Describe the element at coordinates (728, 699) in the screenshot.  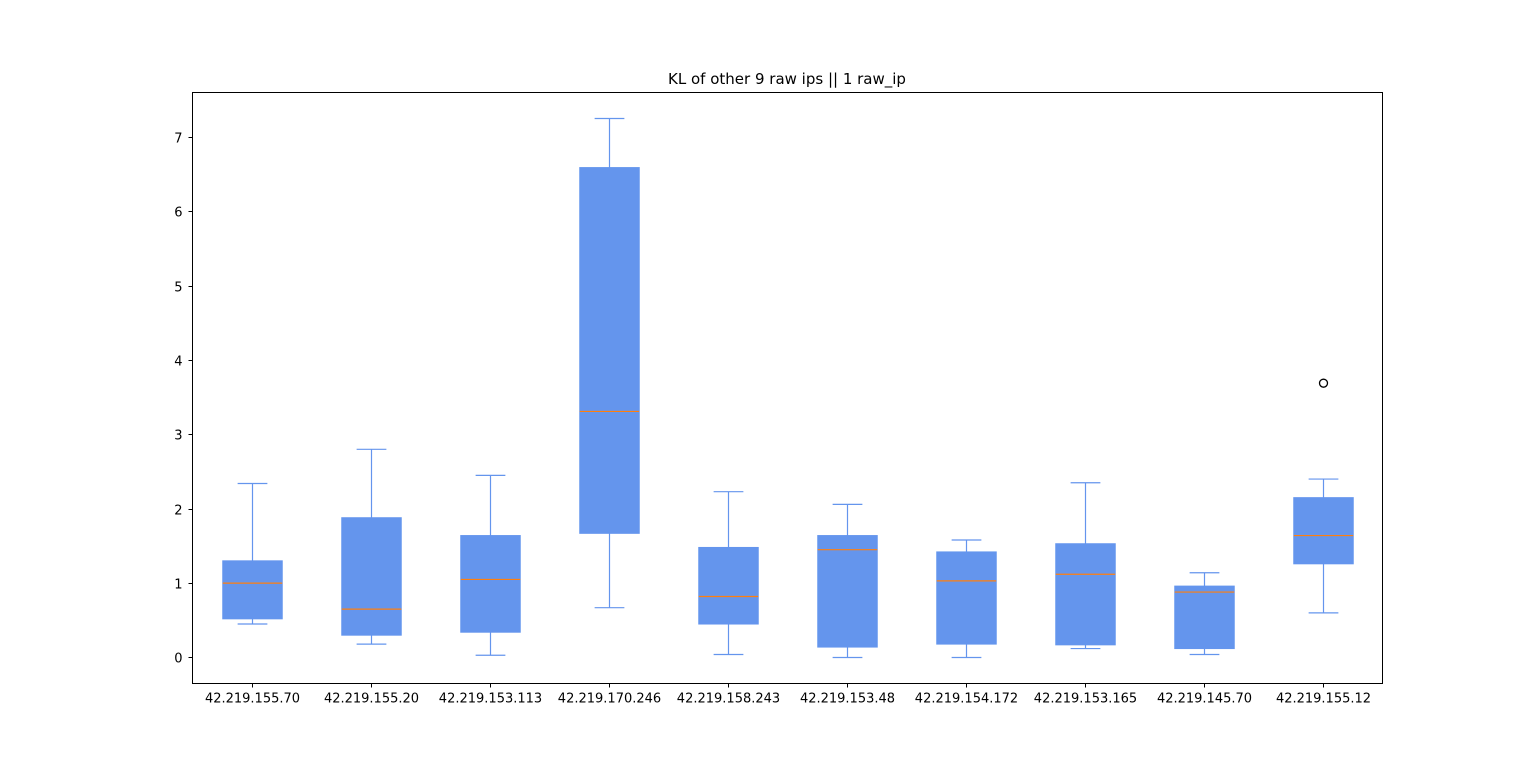
I see `x-tick-label: 42.219.158.243` at that location.